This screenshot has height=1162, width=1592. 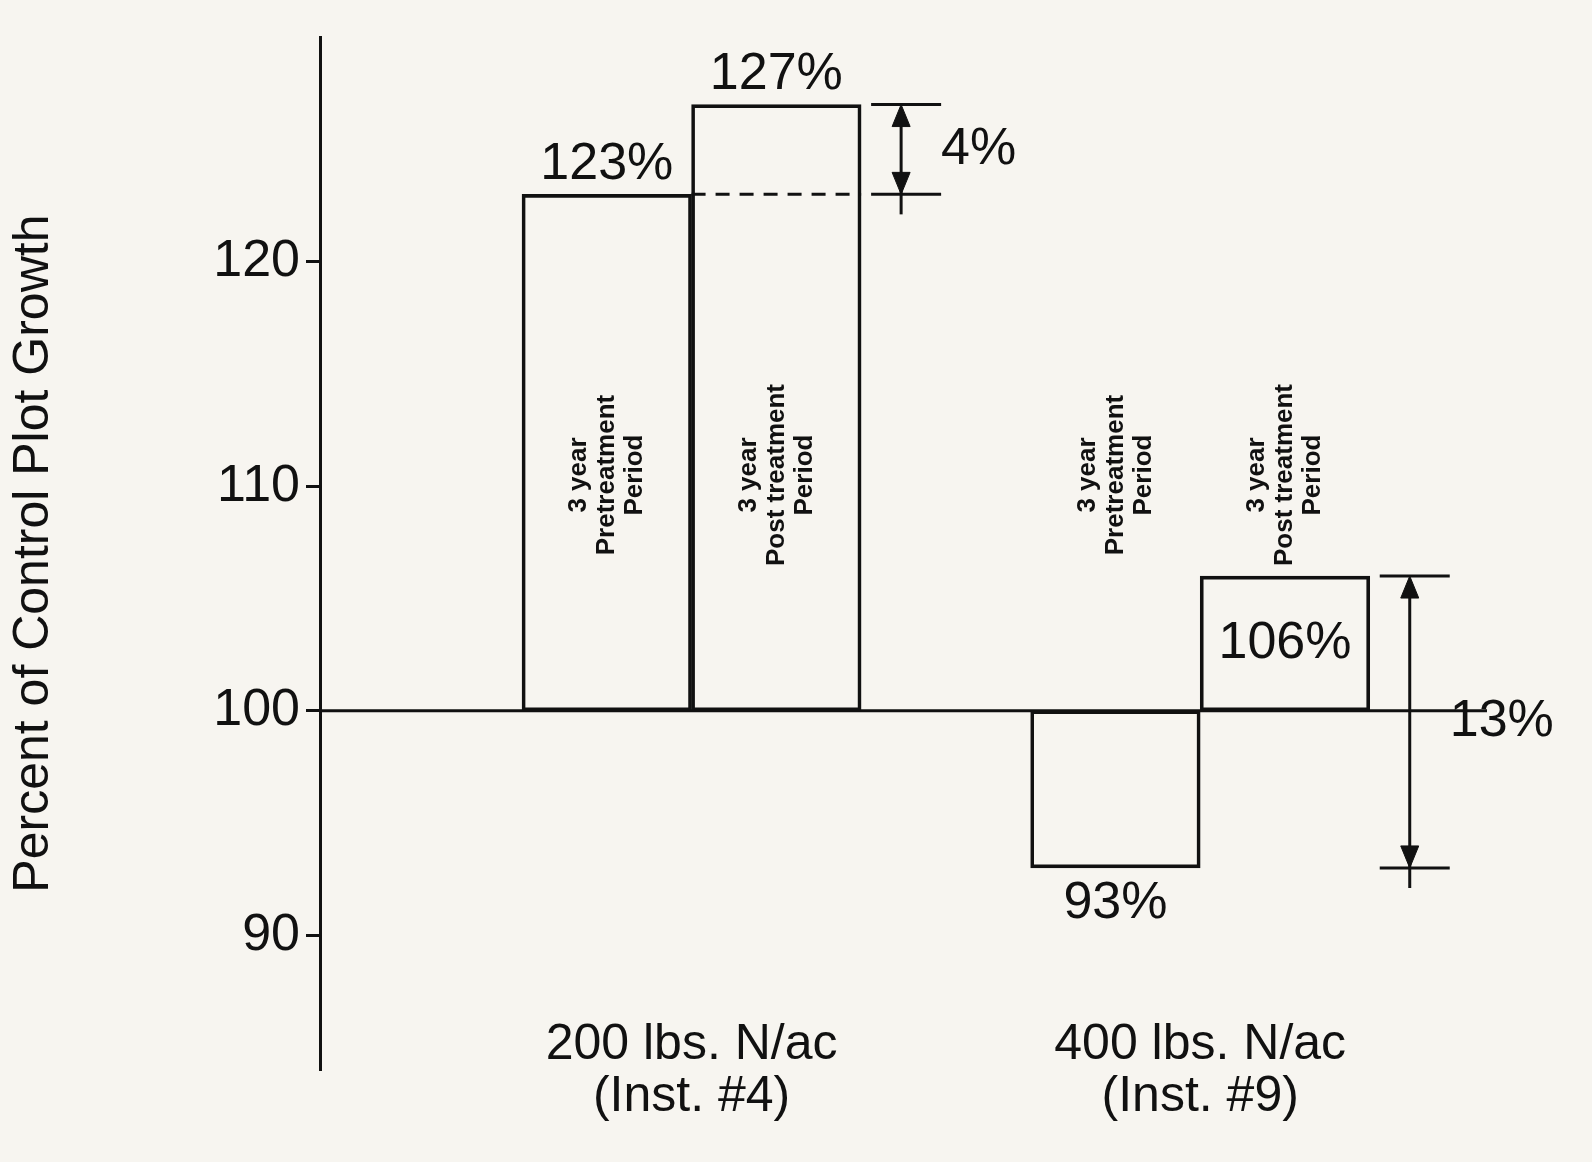 What do you see at coordinates (1501, 718) in the screenshot?
I see `text: 13%` at bounding box center [1501, 718].